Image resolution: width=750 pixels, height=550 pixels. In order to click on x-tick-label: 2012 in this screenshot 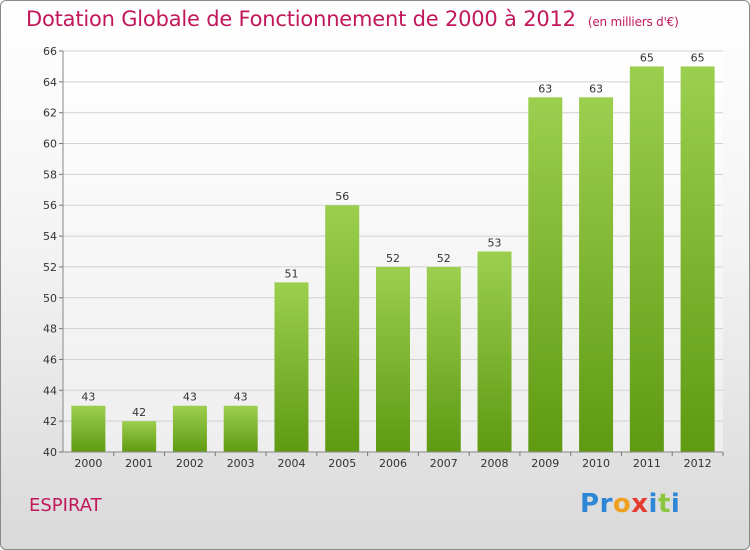, I will do `click(698, 463)`.